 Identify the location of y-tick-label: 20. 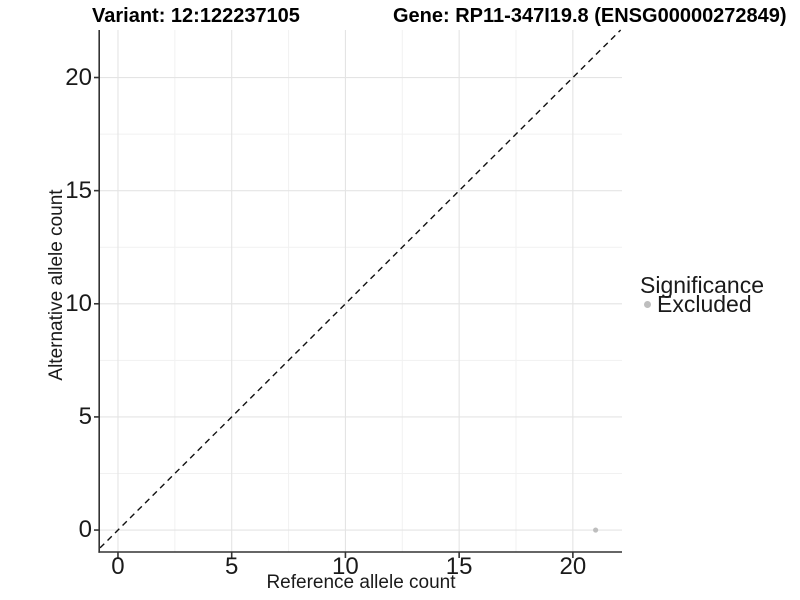
(78, 77).